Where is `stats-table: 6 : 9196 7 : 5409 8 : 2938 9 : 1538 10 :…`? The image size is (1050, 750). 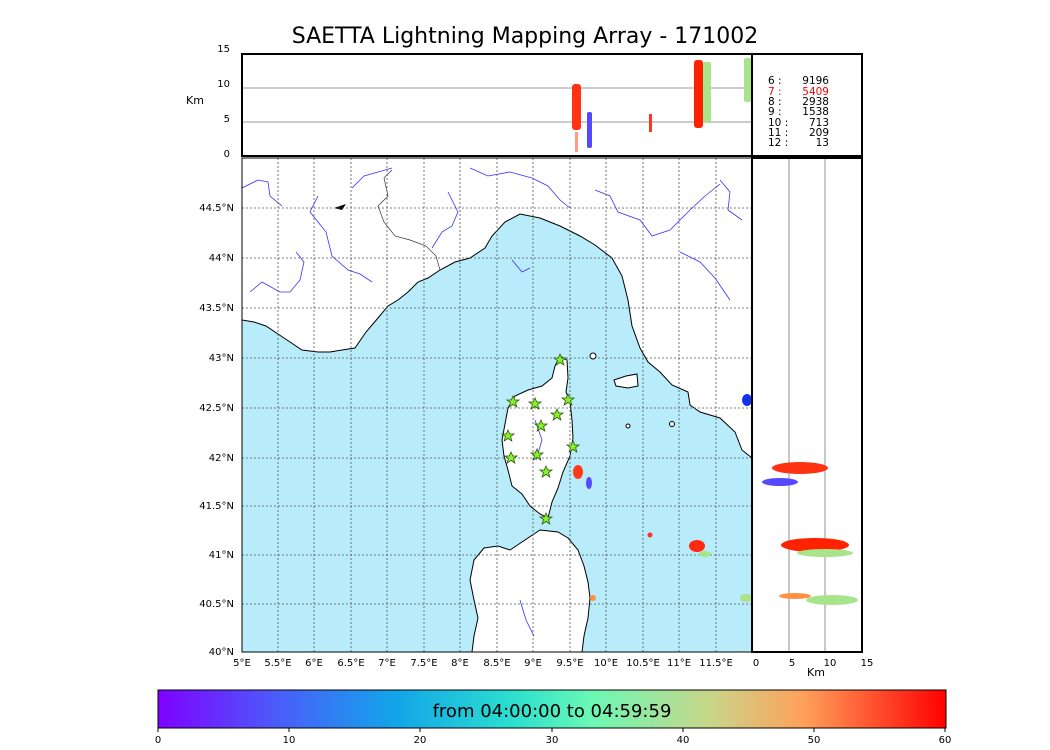 stats-table: 6 : 9196 7 : 5409 8 : 2938 9 : 1538 10 :… is located at coordinates (798, 112).